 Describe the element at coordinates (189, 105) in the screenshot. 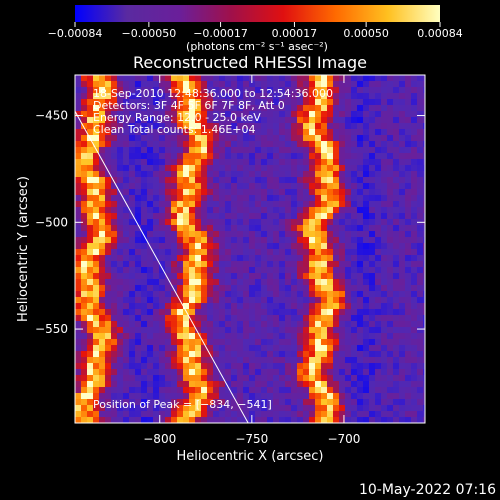

I see `info-line: Detectors: 3F 4F 5F 6F 7F 8F, Att 0` at that location.